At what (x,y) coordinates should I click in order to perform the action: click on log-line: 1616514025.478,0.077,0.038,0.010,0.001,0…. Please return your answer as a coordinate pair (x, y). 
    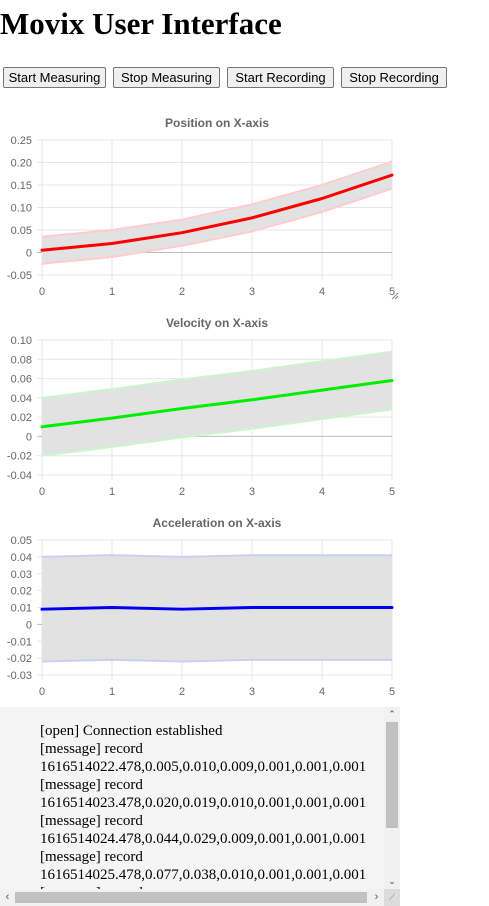
    Looking at the image, I should click on (203, 875).